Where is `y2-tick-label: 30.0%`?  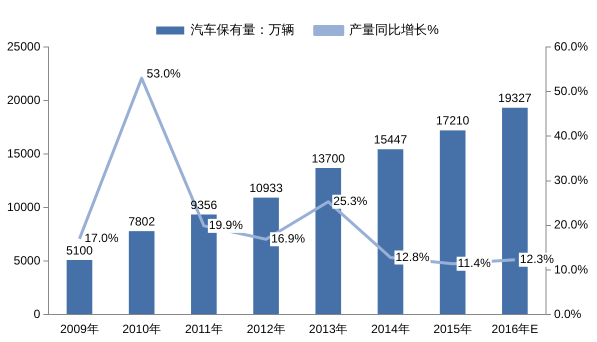
y2-tick-label: 30.0% is located at coordinates (571, 180).